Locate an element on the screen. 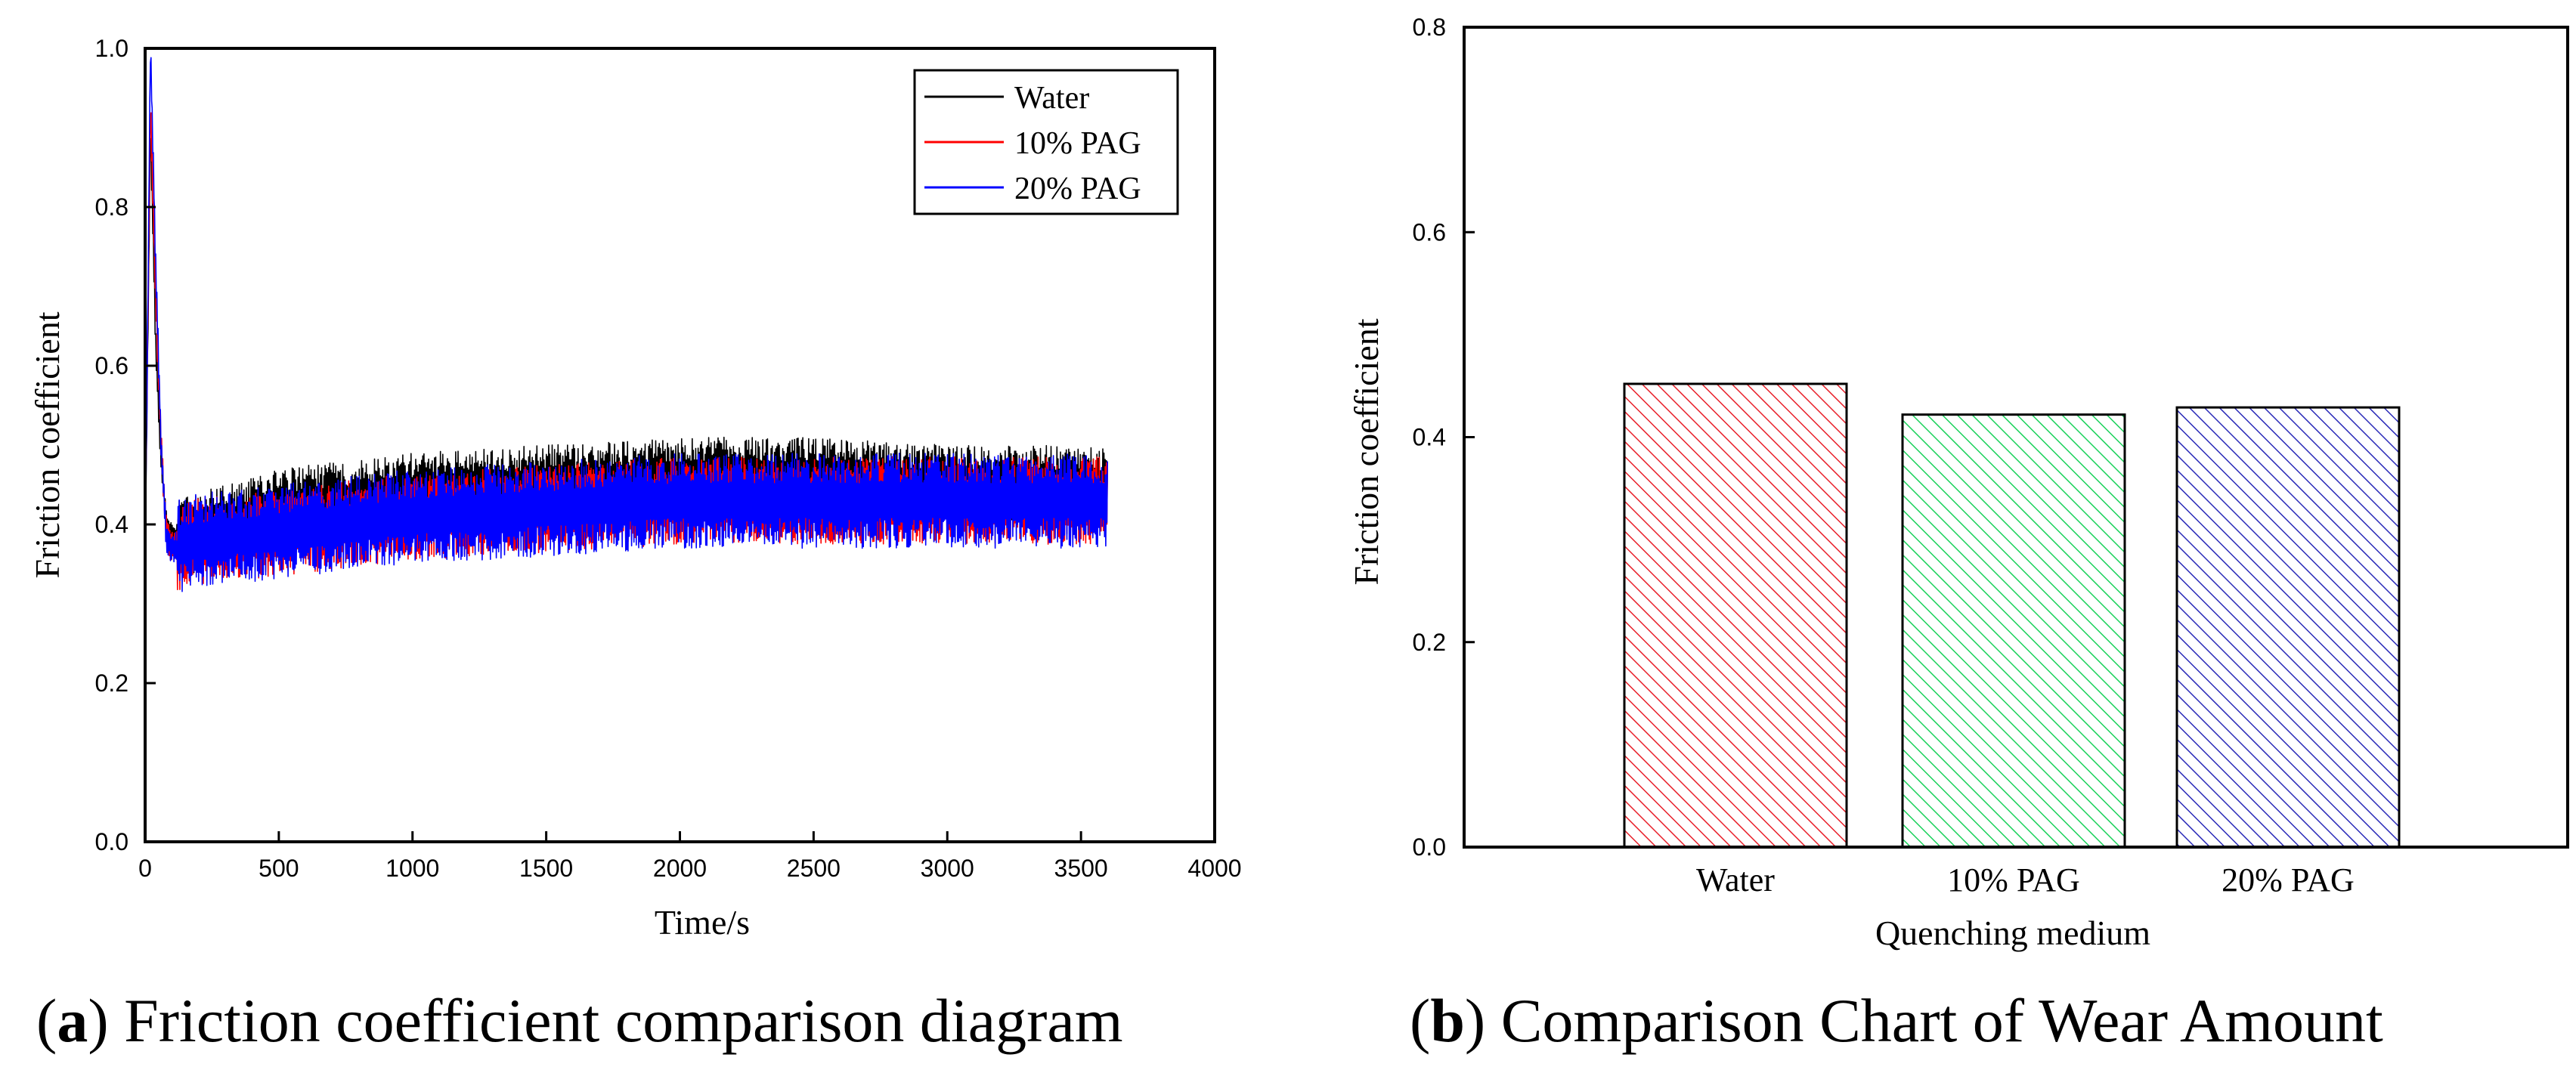 The height and width of the screenshot is (1070, 2576). bar-water is located at coordinates (1736, 615).